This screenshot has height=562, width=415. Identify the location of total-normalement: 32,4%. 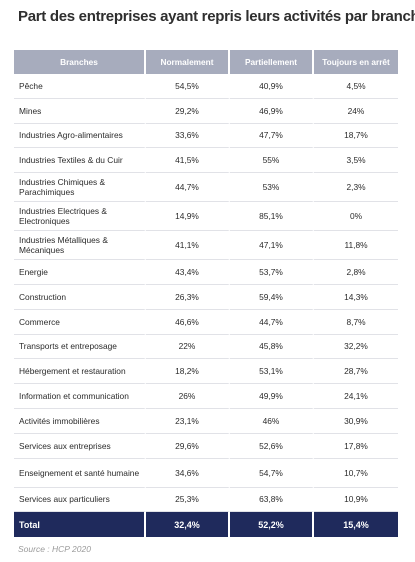
(188, 525).